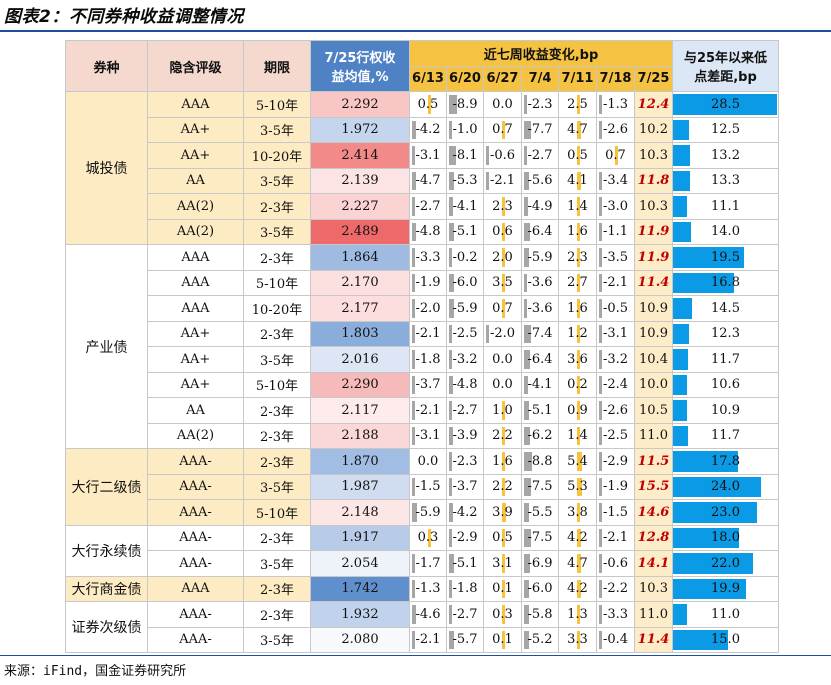 The image size is (831, 685). What do you see at coordinates (725, 283) in the screenshot?
I see `gap-value: 16.8` at bounding box center [725, 283].